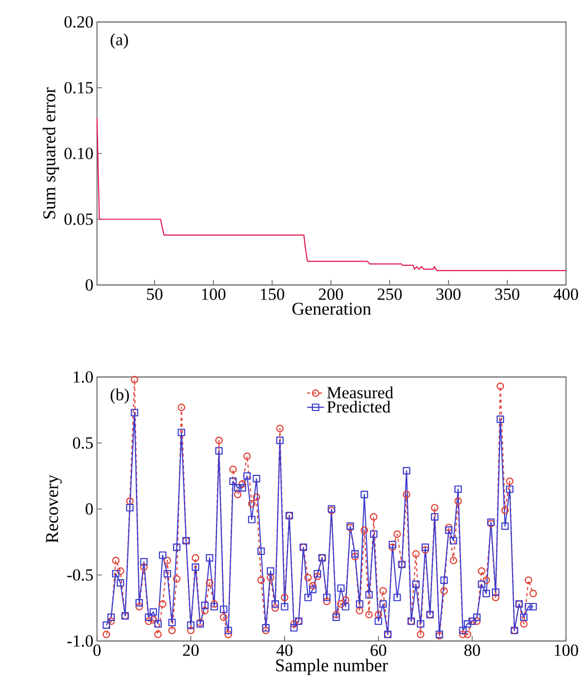 This screenshot has height=700, width=586. Describe the element at coordinates (78, 22) in the screenshot. I see `y-tick-label: 0.20` at that location.